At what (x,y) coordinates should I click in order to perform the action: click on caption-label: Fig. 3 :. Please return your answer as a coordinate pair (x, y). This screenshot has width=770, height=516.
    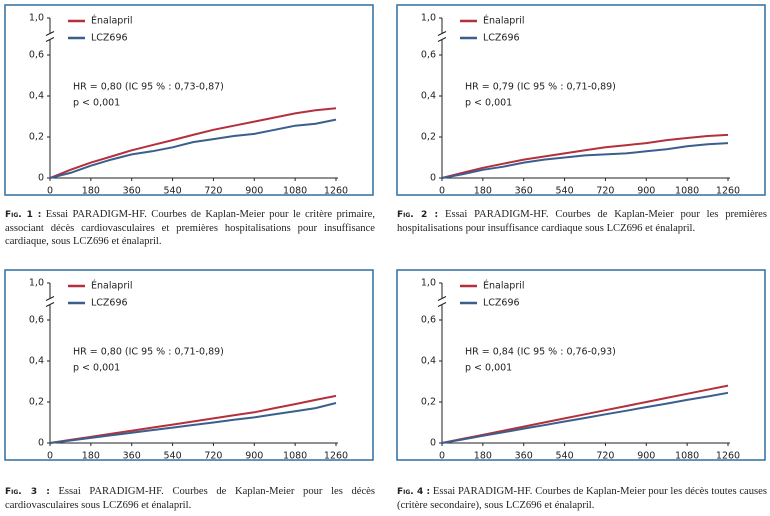
    Looking at the image, I should click on (27, 492).